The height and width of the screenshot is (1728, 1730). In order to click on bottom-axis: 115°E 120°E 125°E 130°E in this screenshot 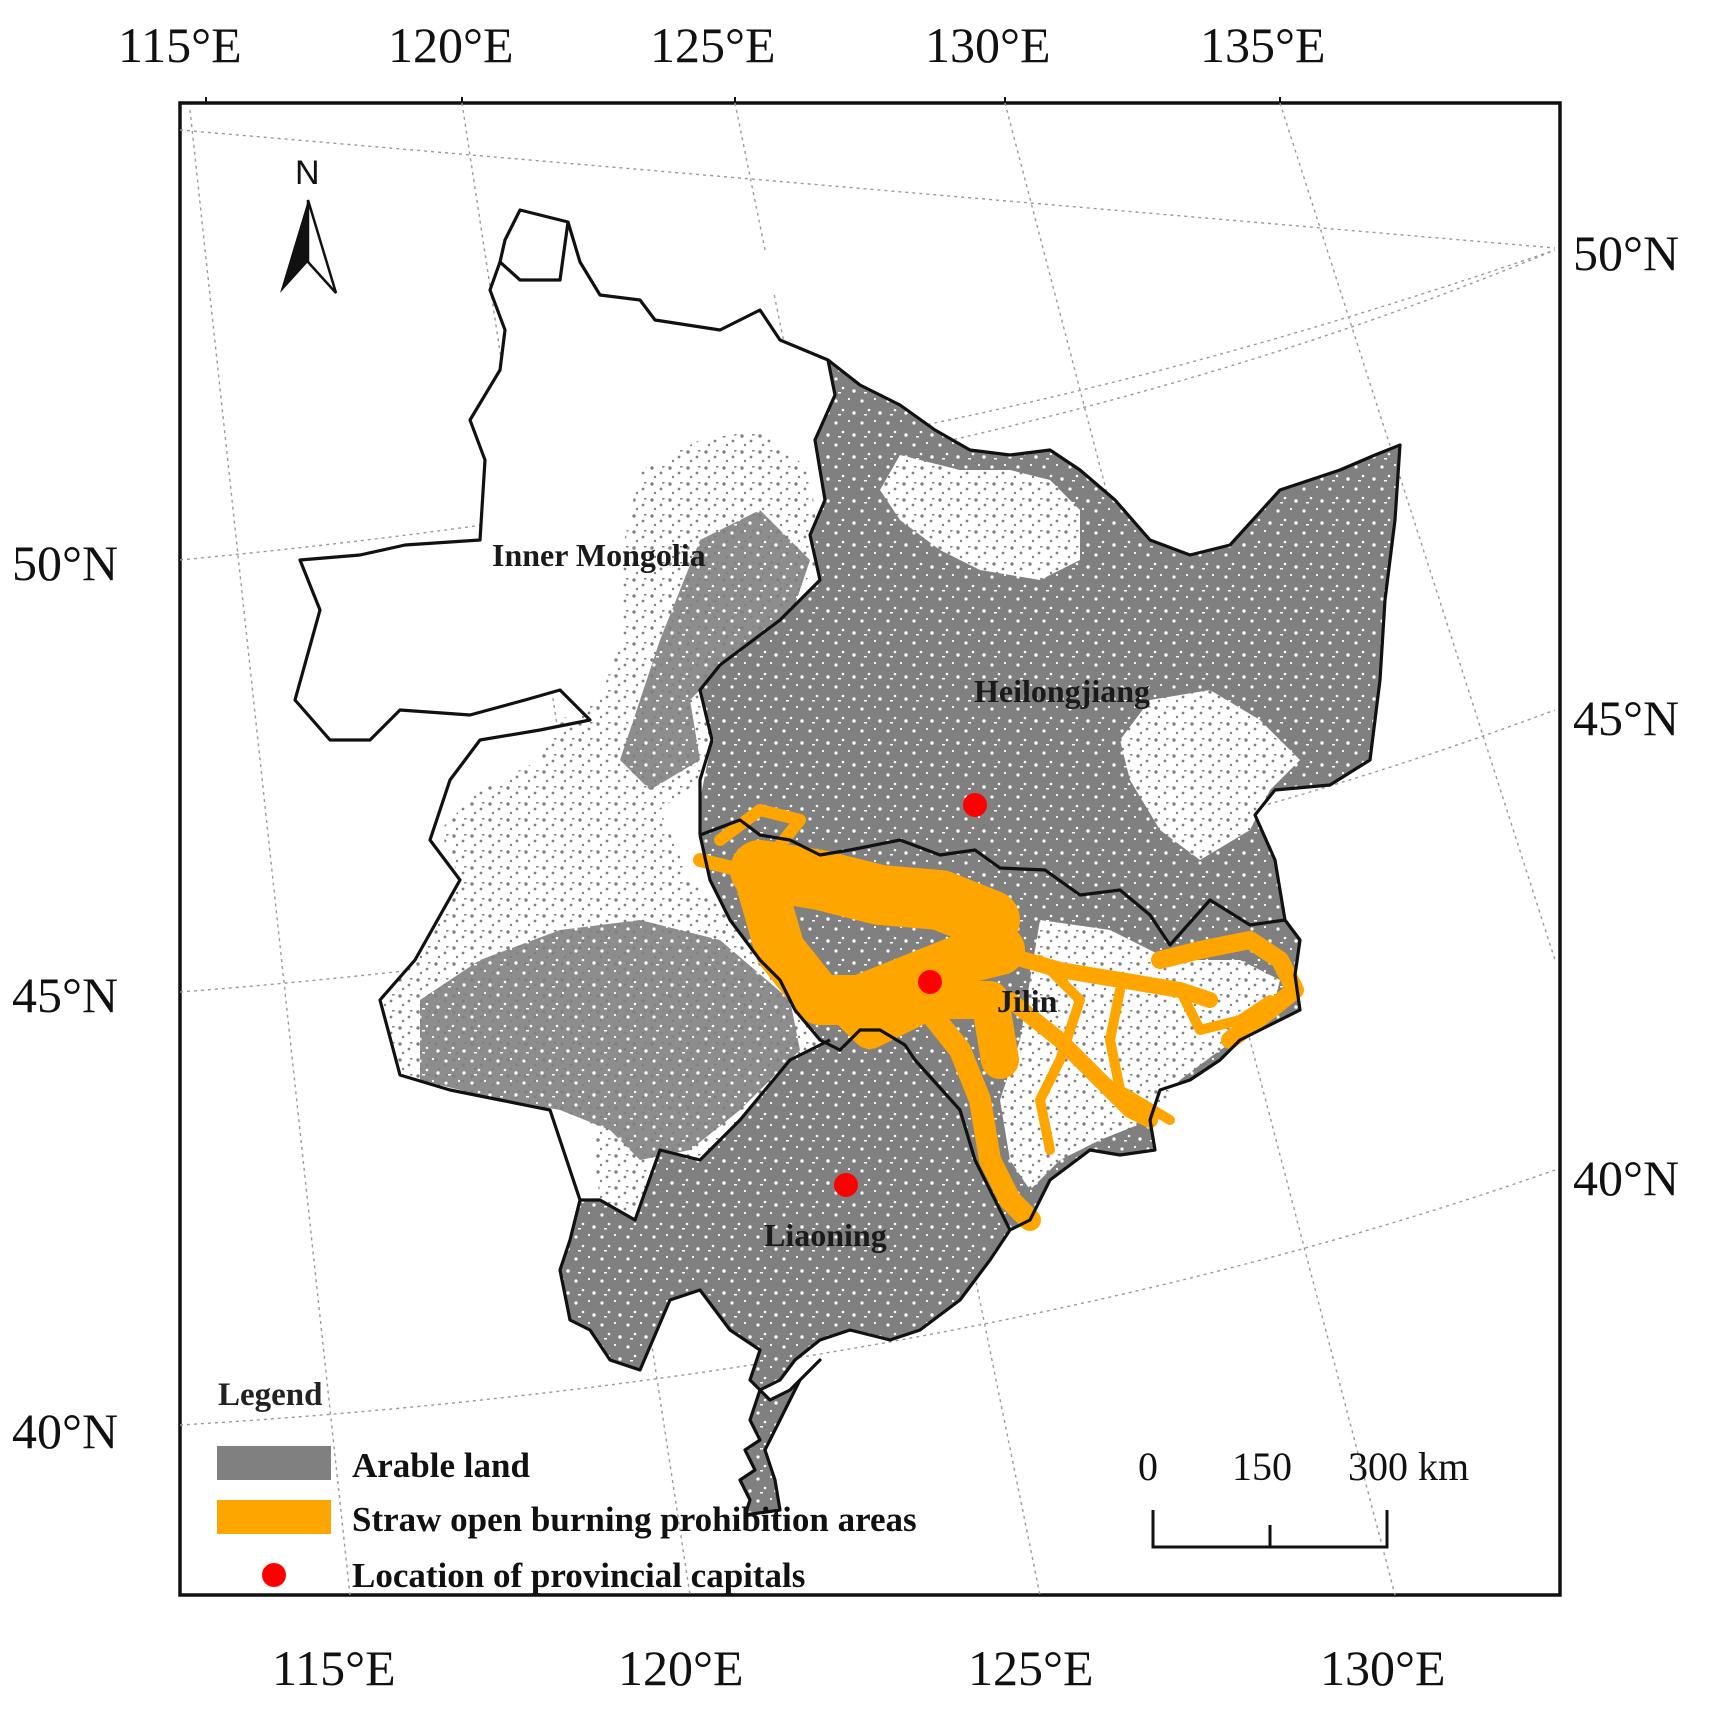, I will do `click(859, 1668)`.